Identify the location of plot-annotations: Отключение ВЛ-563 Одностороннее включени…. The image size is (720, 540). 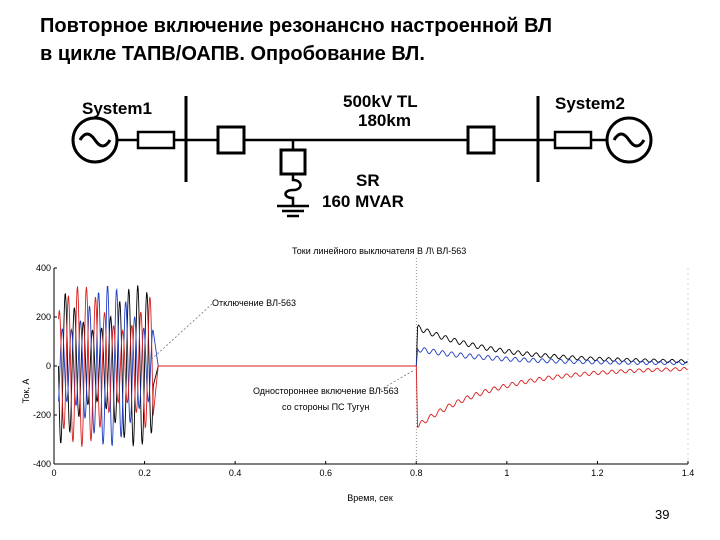
(283, 355).